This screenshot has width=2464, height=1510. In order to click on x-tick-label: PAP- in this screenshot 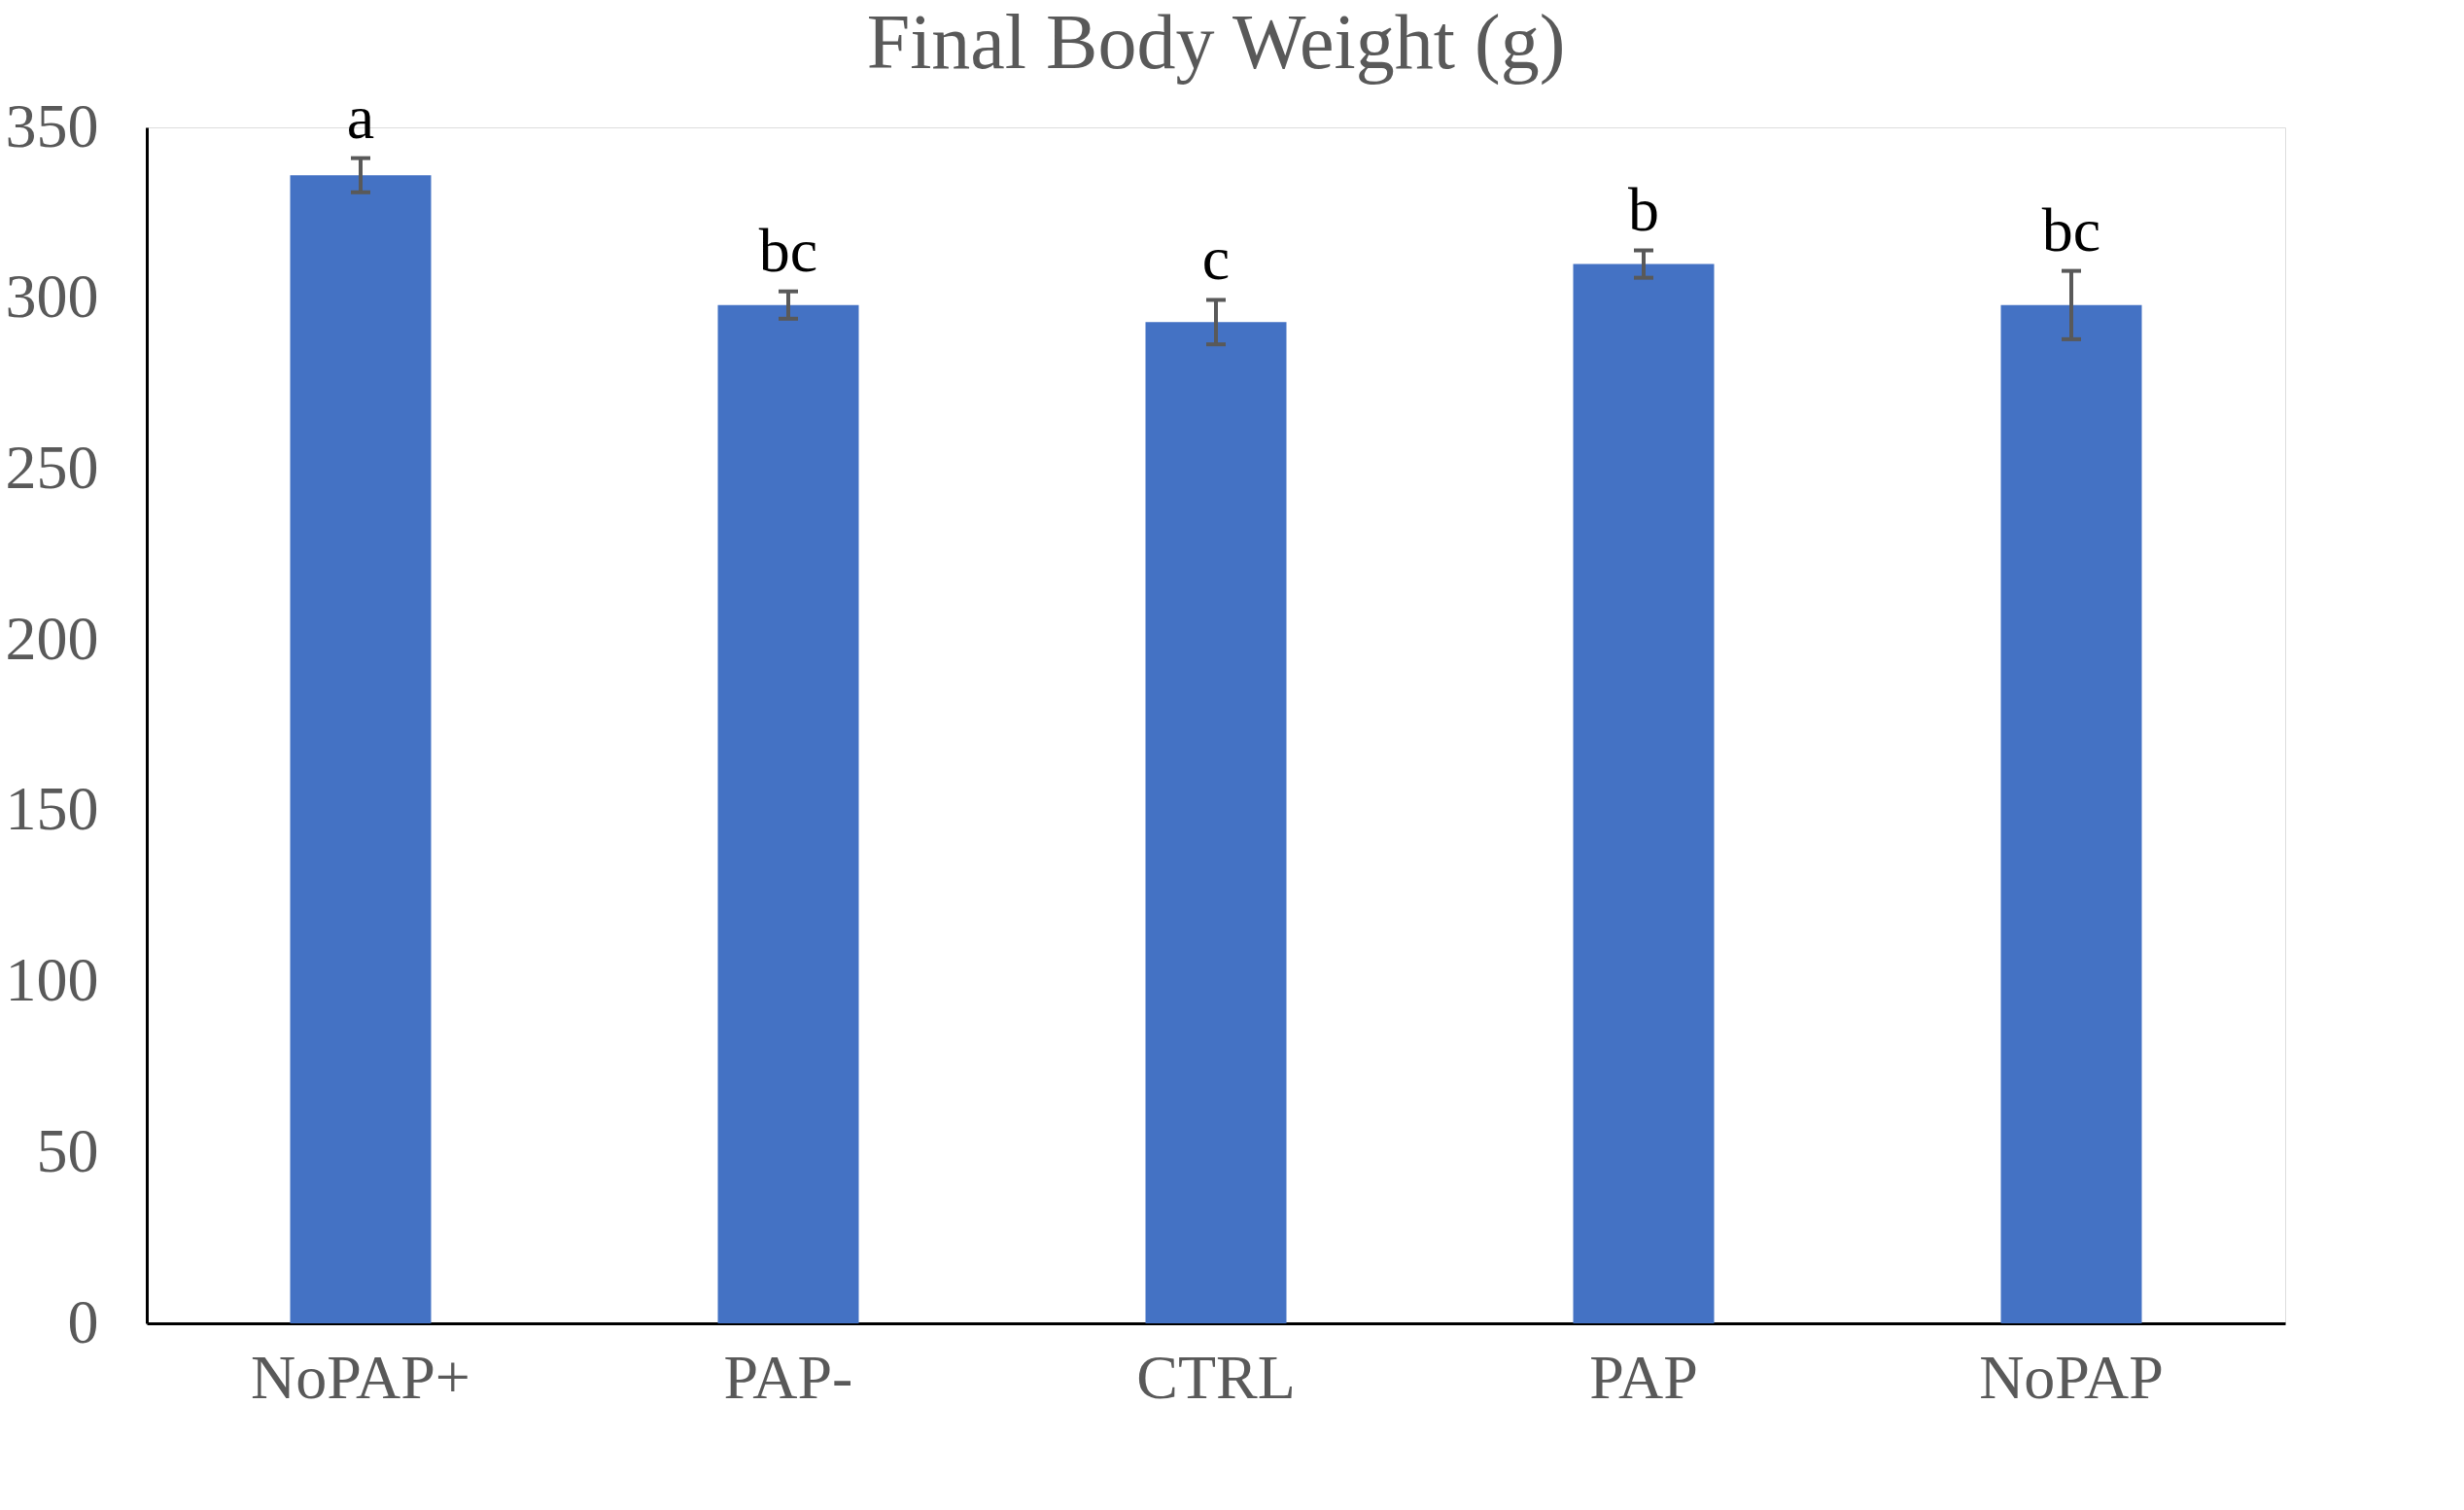, I will do `click(788, 1377)`.